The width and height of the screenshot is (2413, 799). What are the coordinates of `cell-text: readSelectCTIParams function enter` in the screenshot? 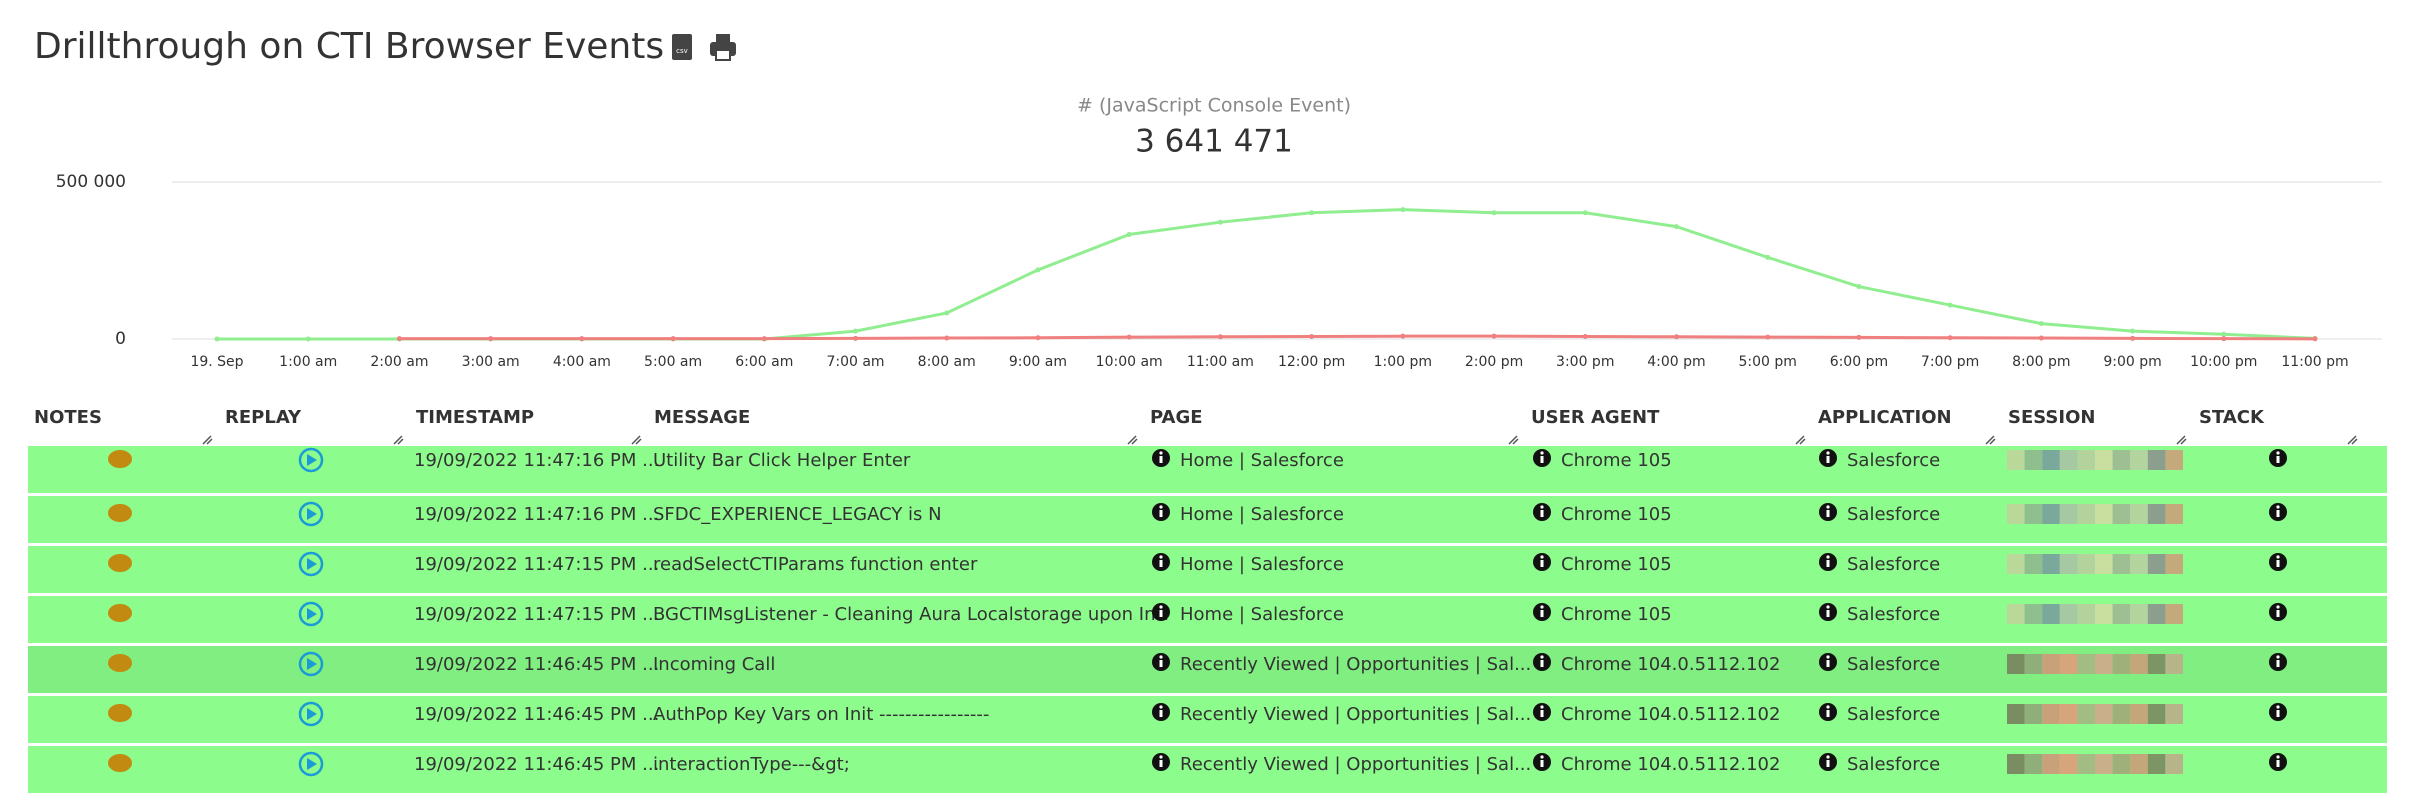 It's located at (815, 564).